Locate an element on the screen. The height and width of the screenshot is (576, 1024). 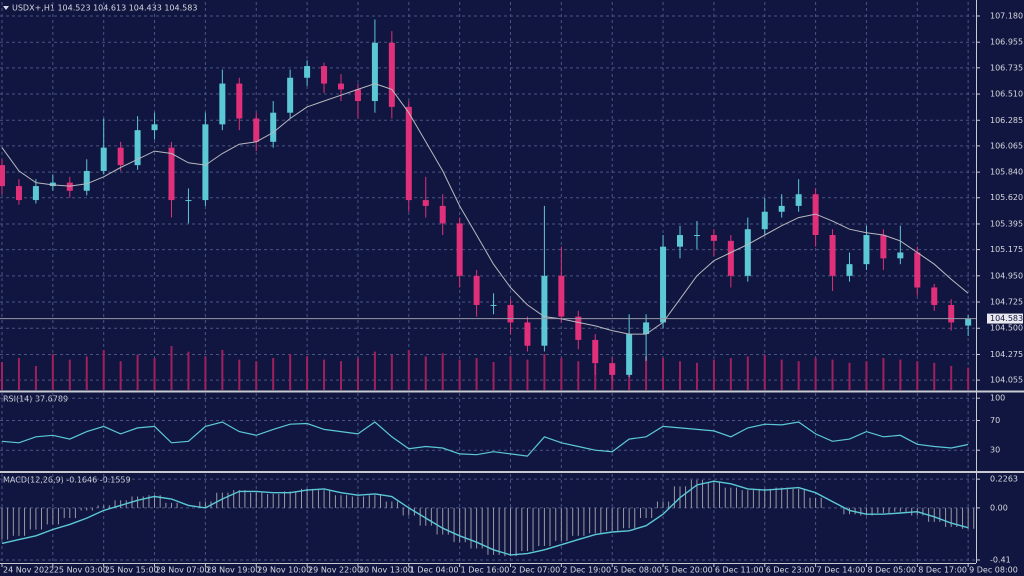
y-tick-label: 106.735 is located at coordinates (1006, 67).